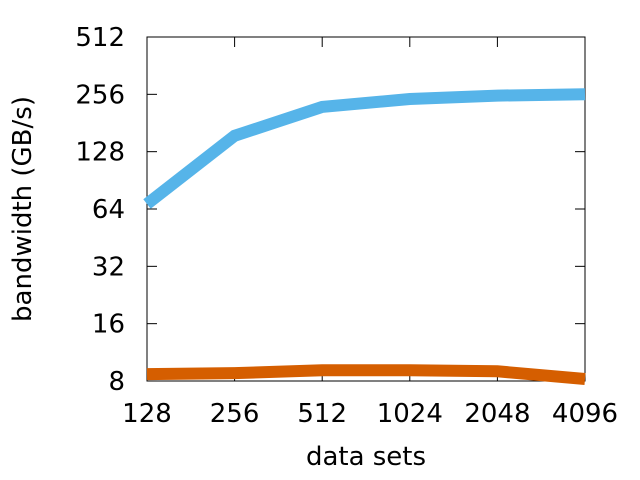  Describe the element at coordinates (108, 325) in the screenshot. I see `y-tick-label: 16` at that location.